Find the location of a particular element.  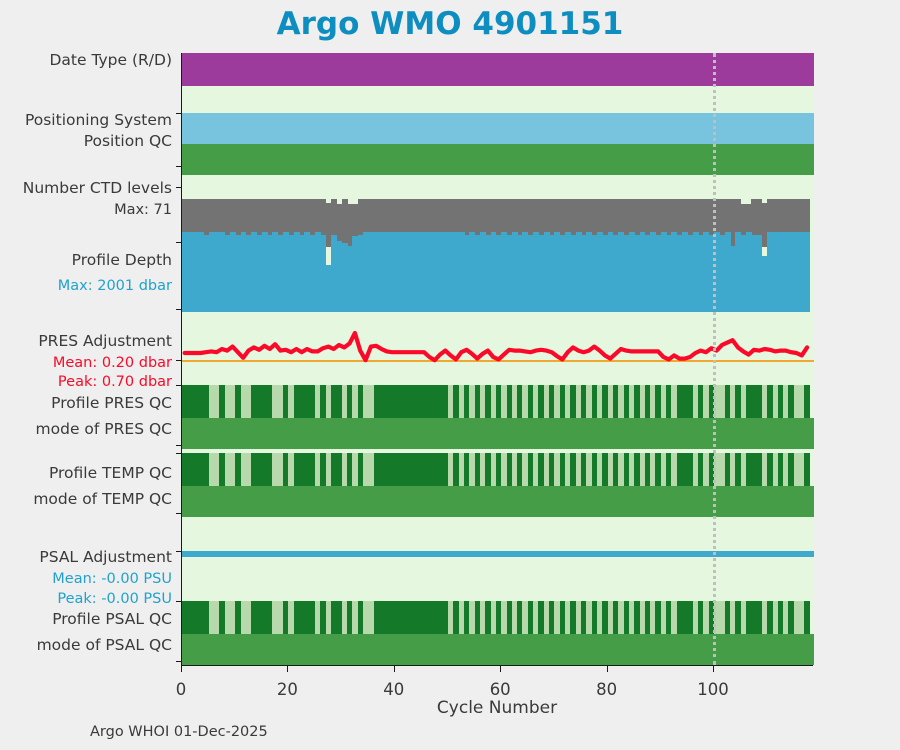

track-mode-temp-qc is located at coordinates (498, 501).